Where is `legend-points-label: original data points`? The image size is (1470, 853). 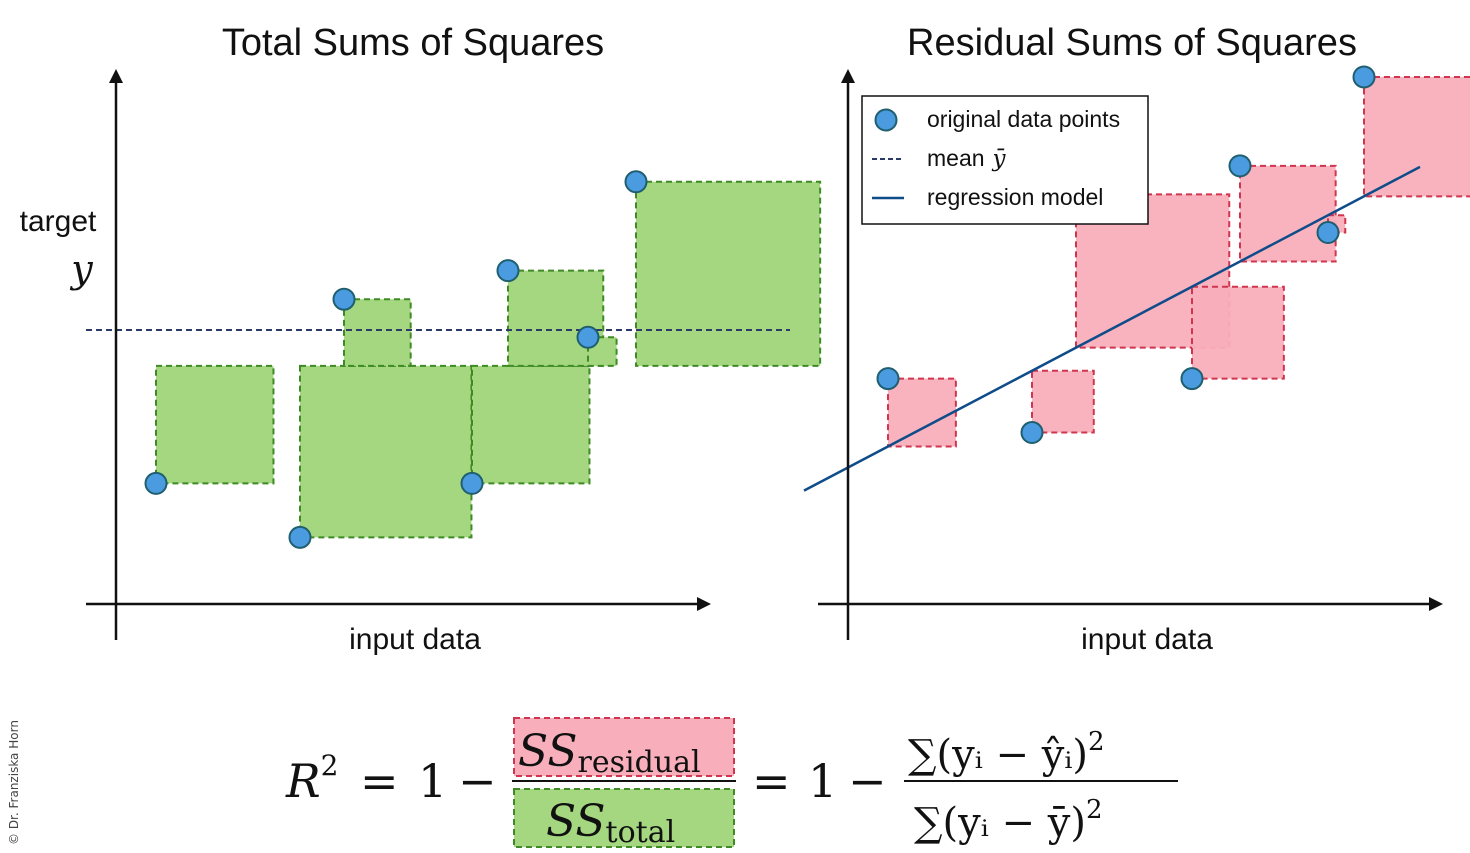
legend-points-label: original data points is located at coordinates (1023, 119).